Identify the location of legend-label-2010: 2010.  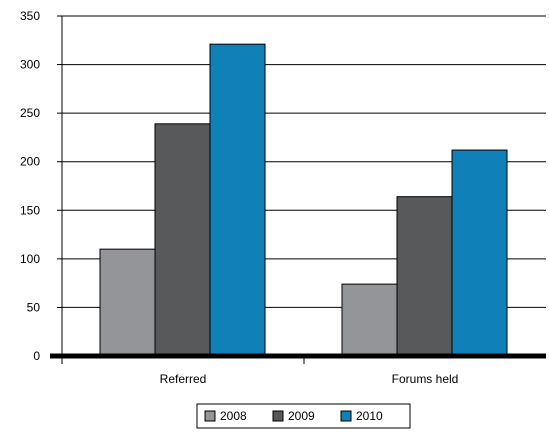
(369, 416).